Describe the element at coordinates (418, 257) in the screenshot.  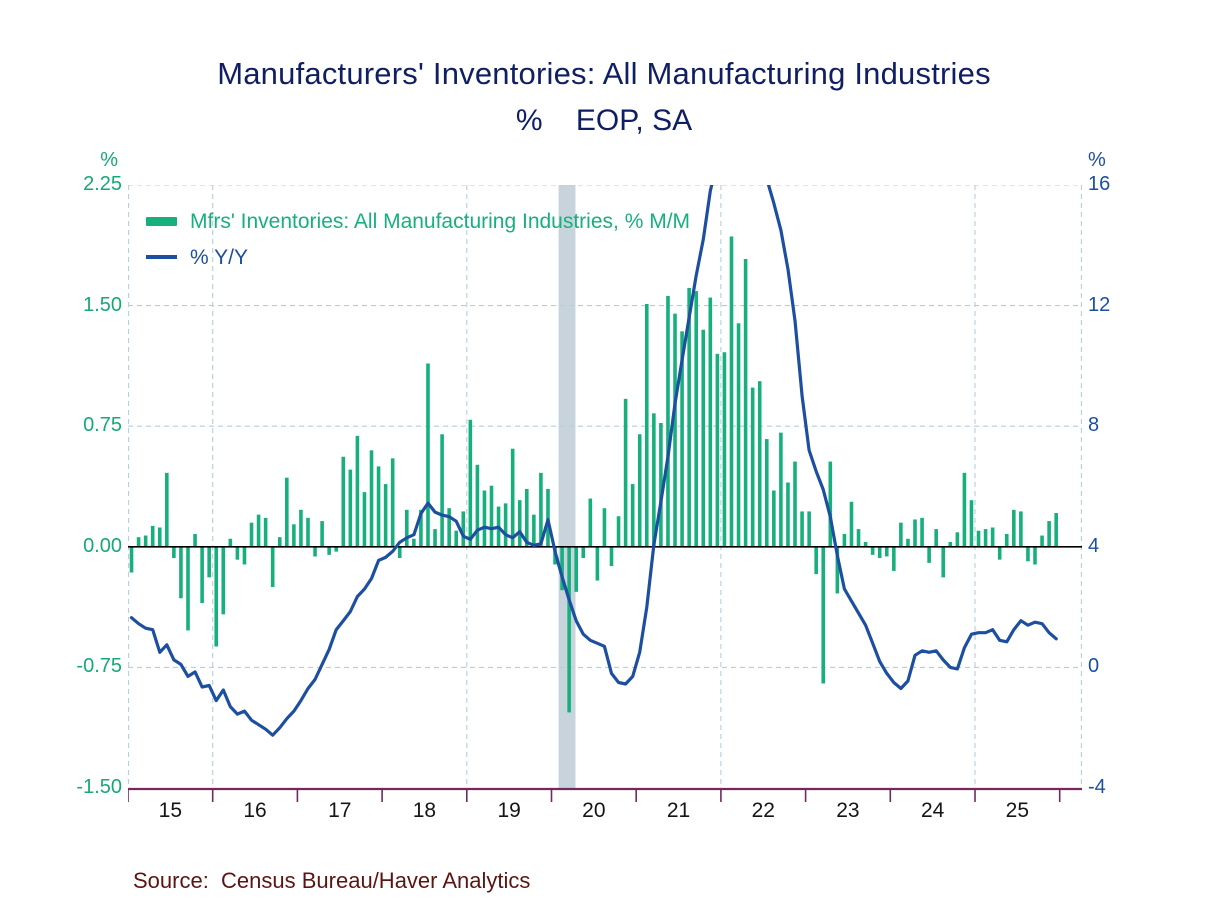
I see `legend-item-yy: % Y/Y` at that location.